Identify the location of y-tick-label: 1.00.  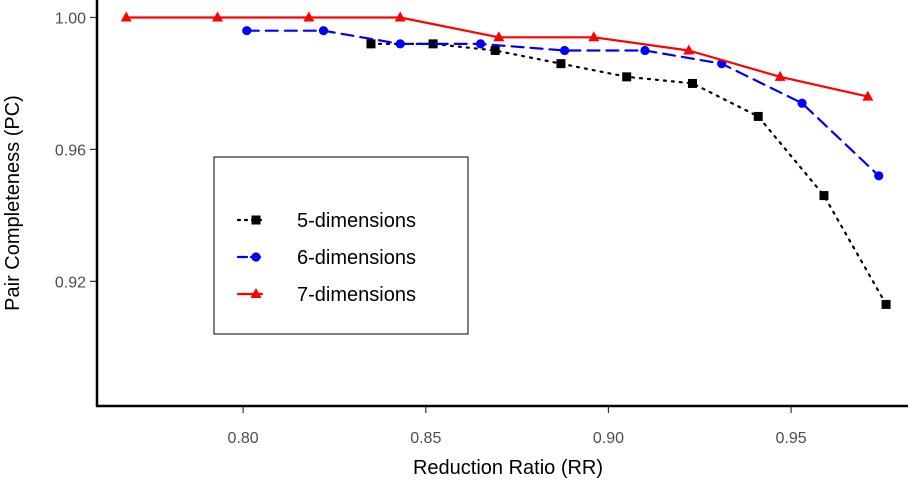
(70, 18).